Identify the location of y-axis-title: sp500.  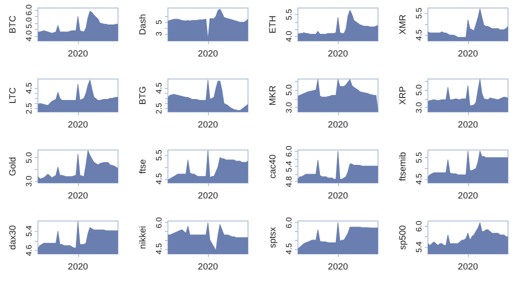
(403, 237).